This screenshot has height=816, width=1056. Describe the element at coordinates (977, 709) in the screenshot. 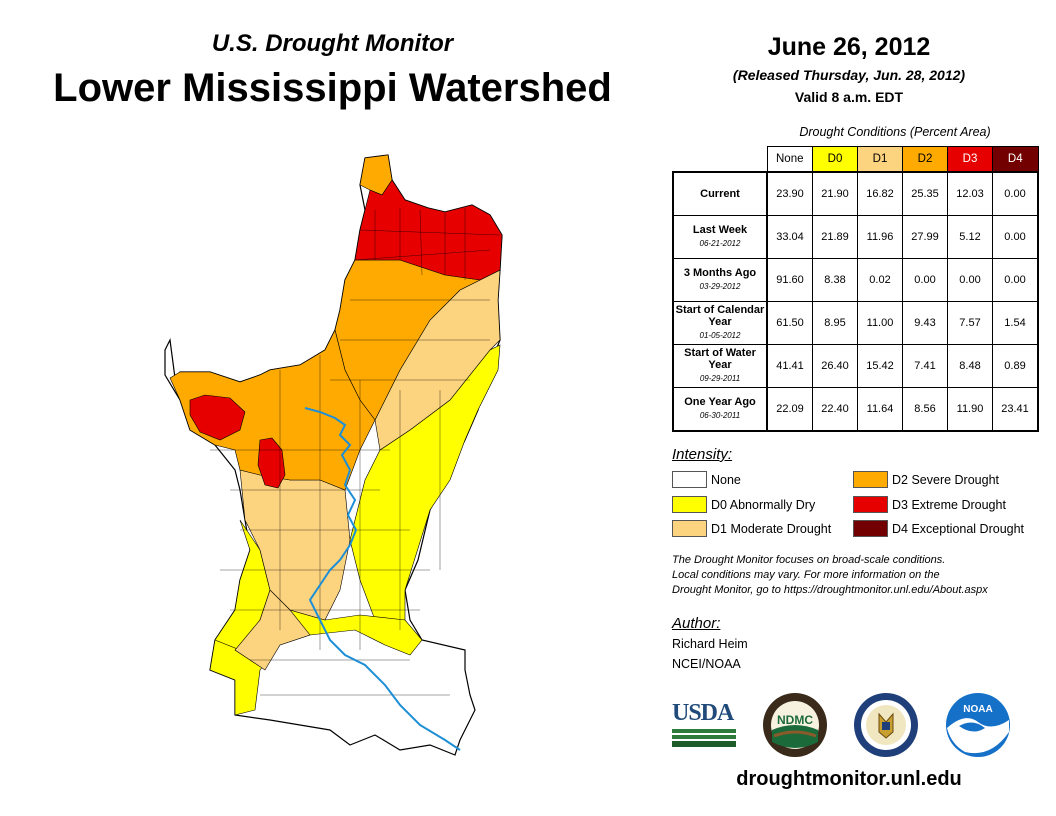

I see `svg-text: NOAA` at that location.